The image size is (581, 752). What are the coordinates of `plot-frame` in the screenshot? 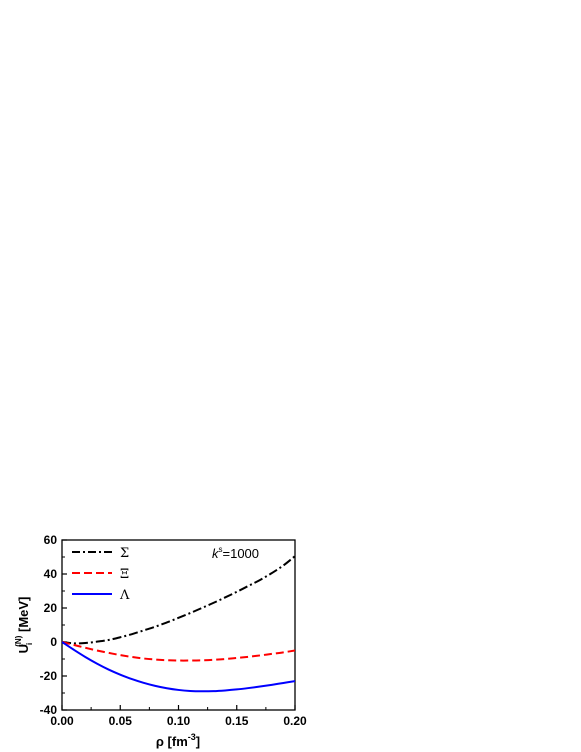 It's located at (178, 625).